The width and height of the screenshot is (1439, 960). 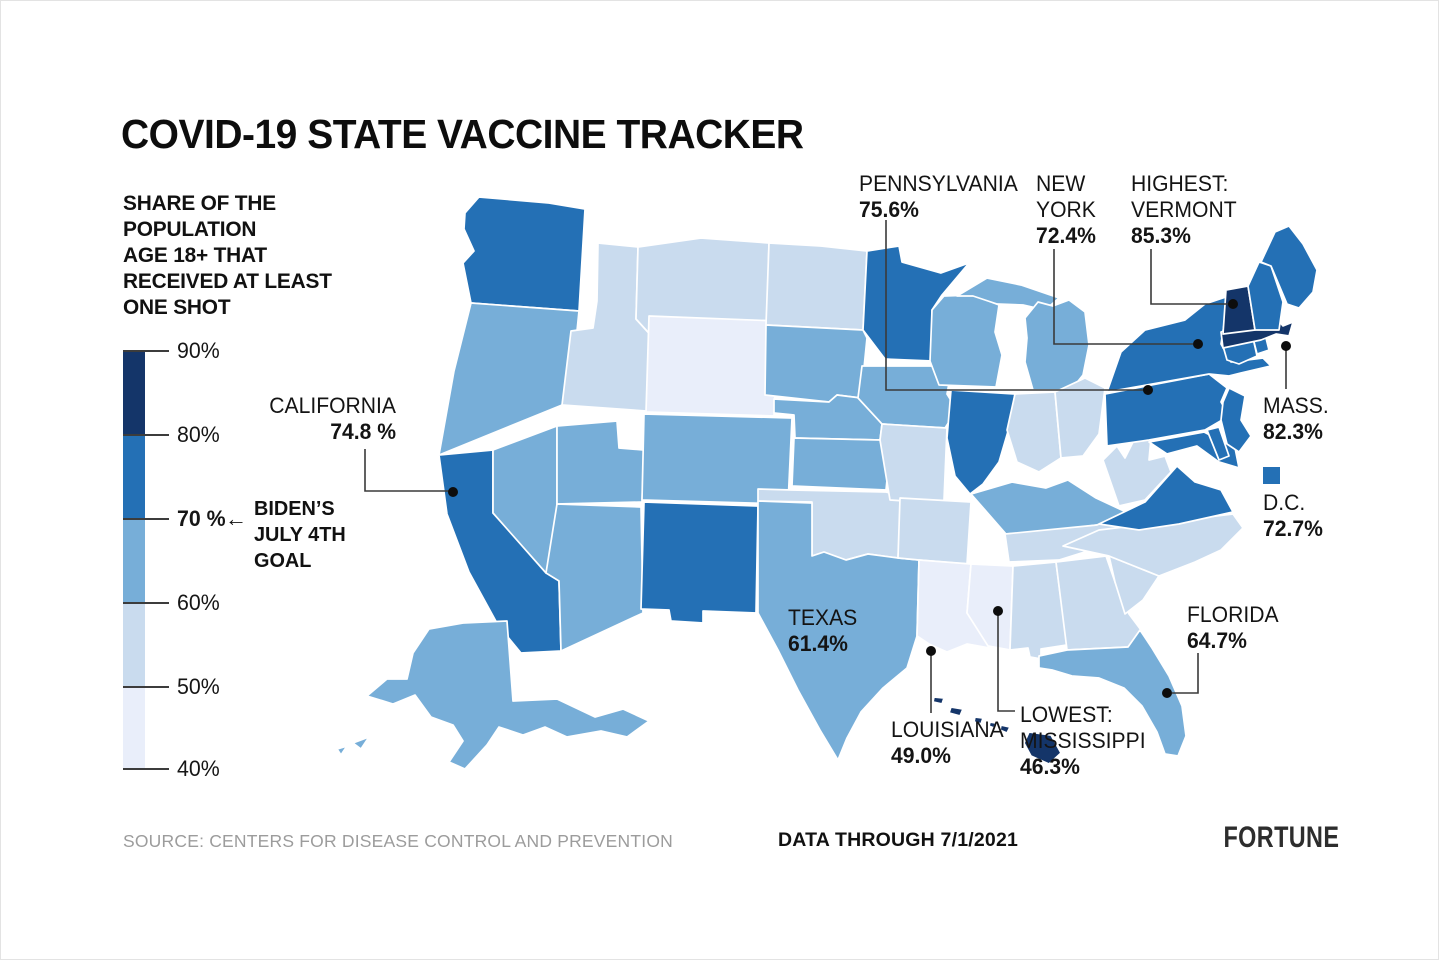 I want to click on dot-louisiana, so click(x=931, y=651).